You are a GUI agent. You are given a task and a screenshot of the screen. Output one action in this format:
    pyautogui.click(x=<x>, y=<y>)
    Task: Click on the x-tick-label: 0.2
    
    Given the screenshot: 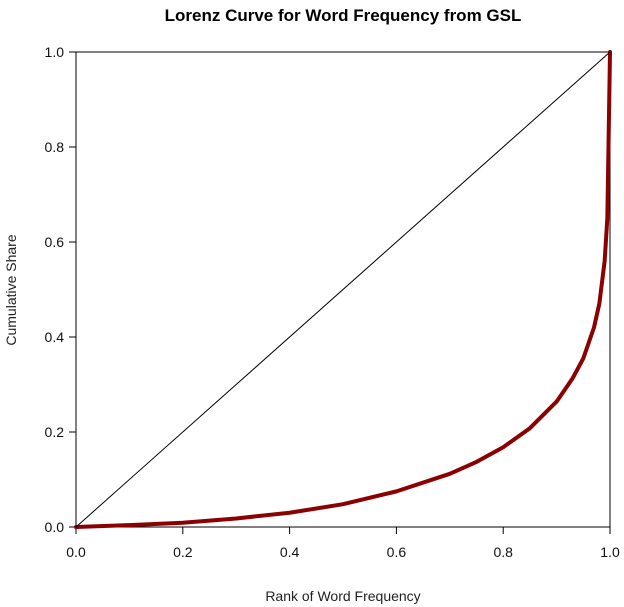 What is the action you would take?
    pyautogui.click(x=183, y=552)
    